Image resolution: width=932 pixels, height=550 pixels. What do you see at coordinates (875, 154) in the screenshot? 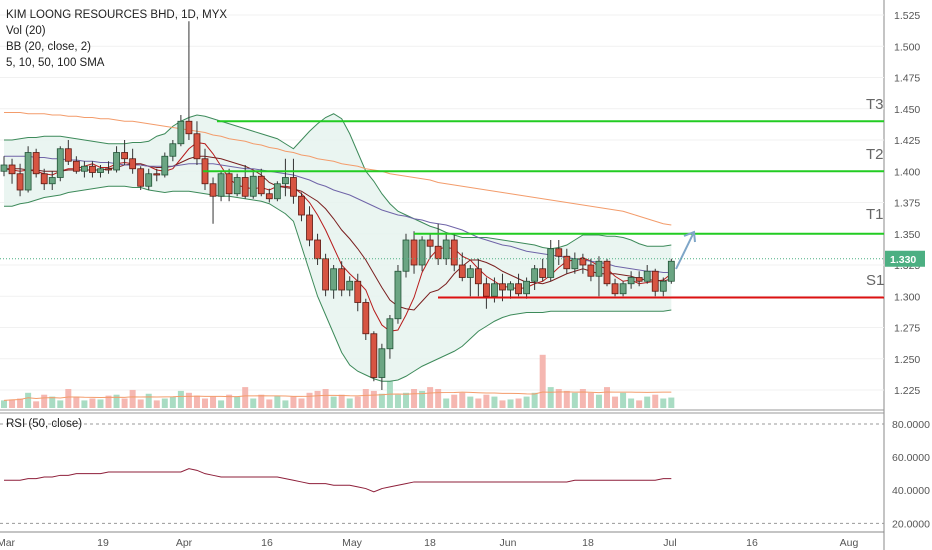
I see `t2-label: T2` at bounding box center [875, 154].